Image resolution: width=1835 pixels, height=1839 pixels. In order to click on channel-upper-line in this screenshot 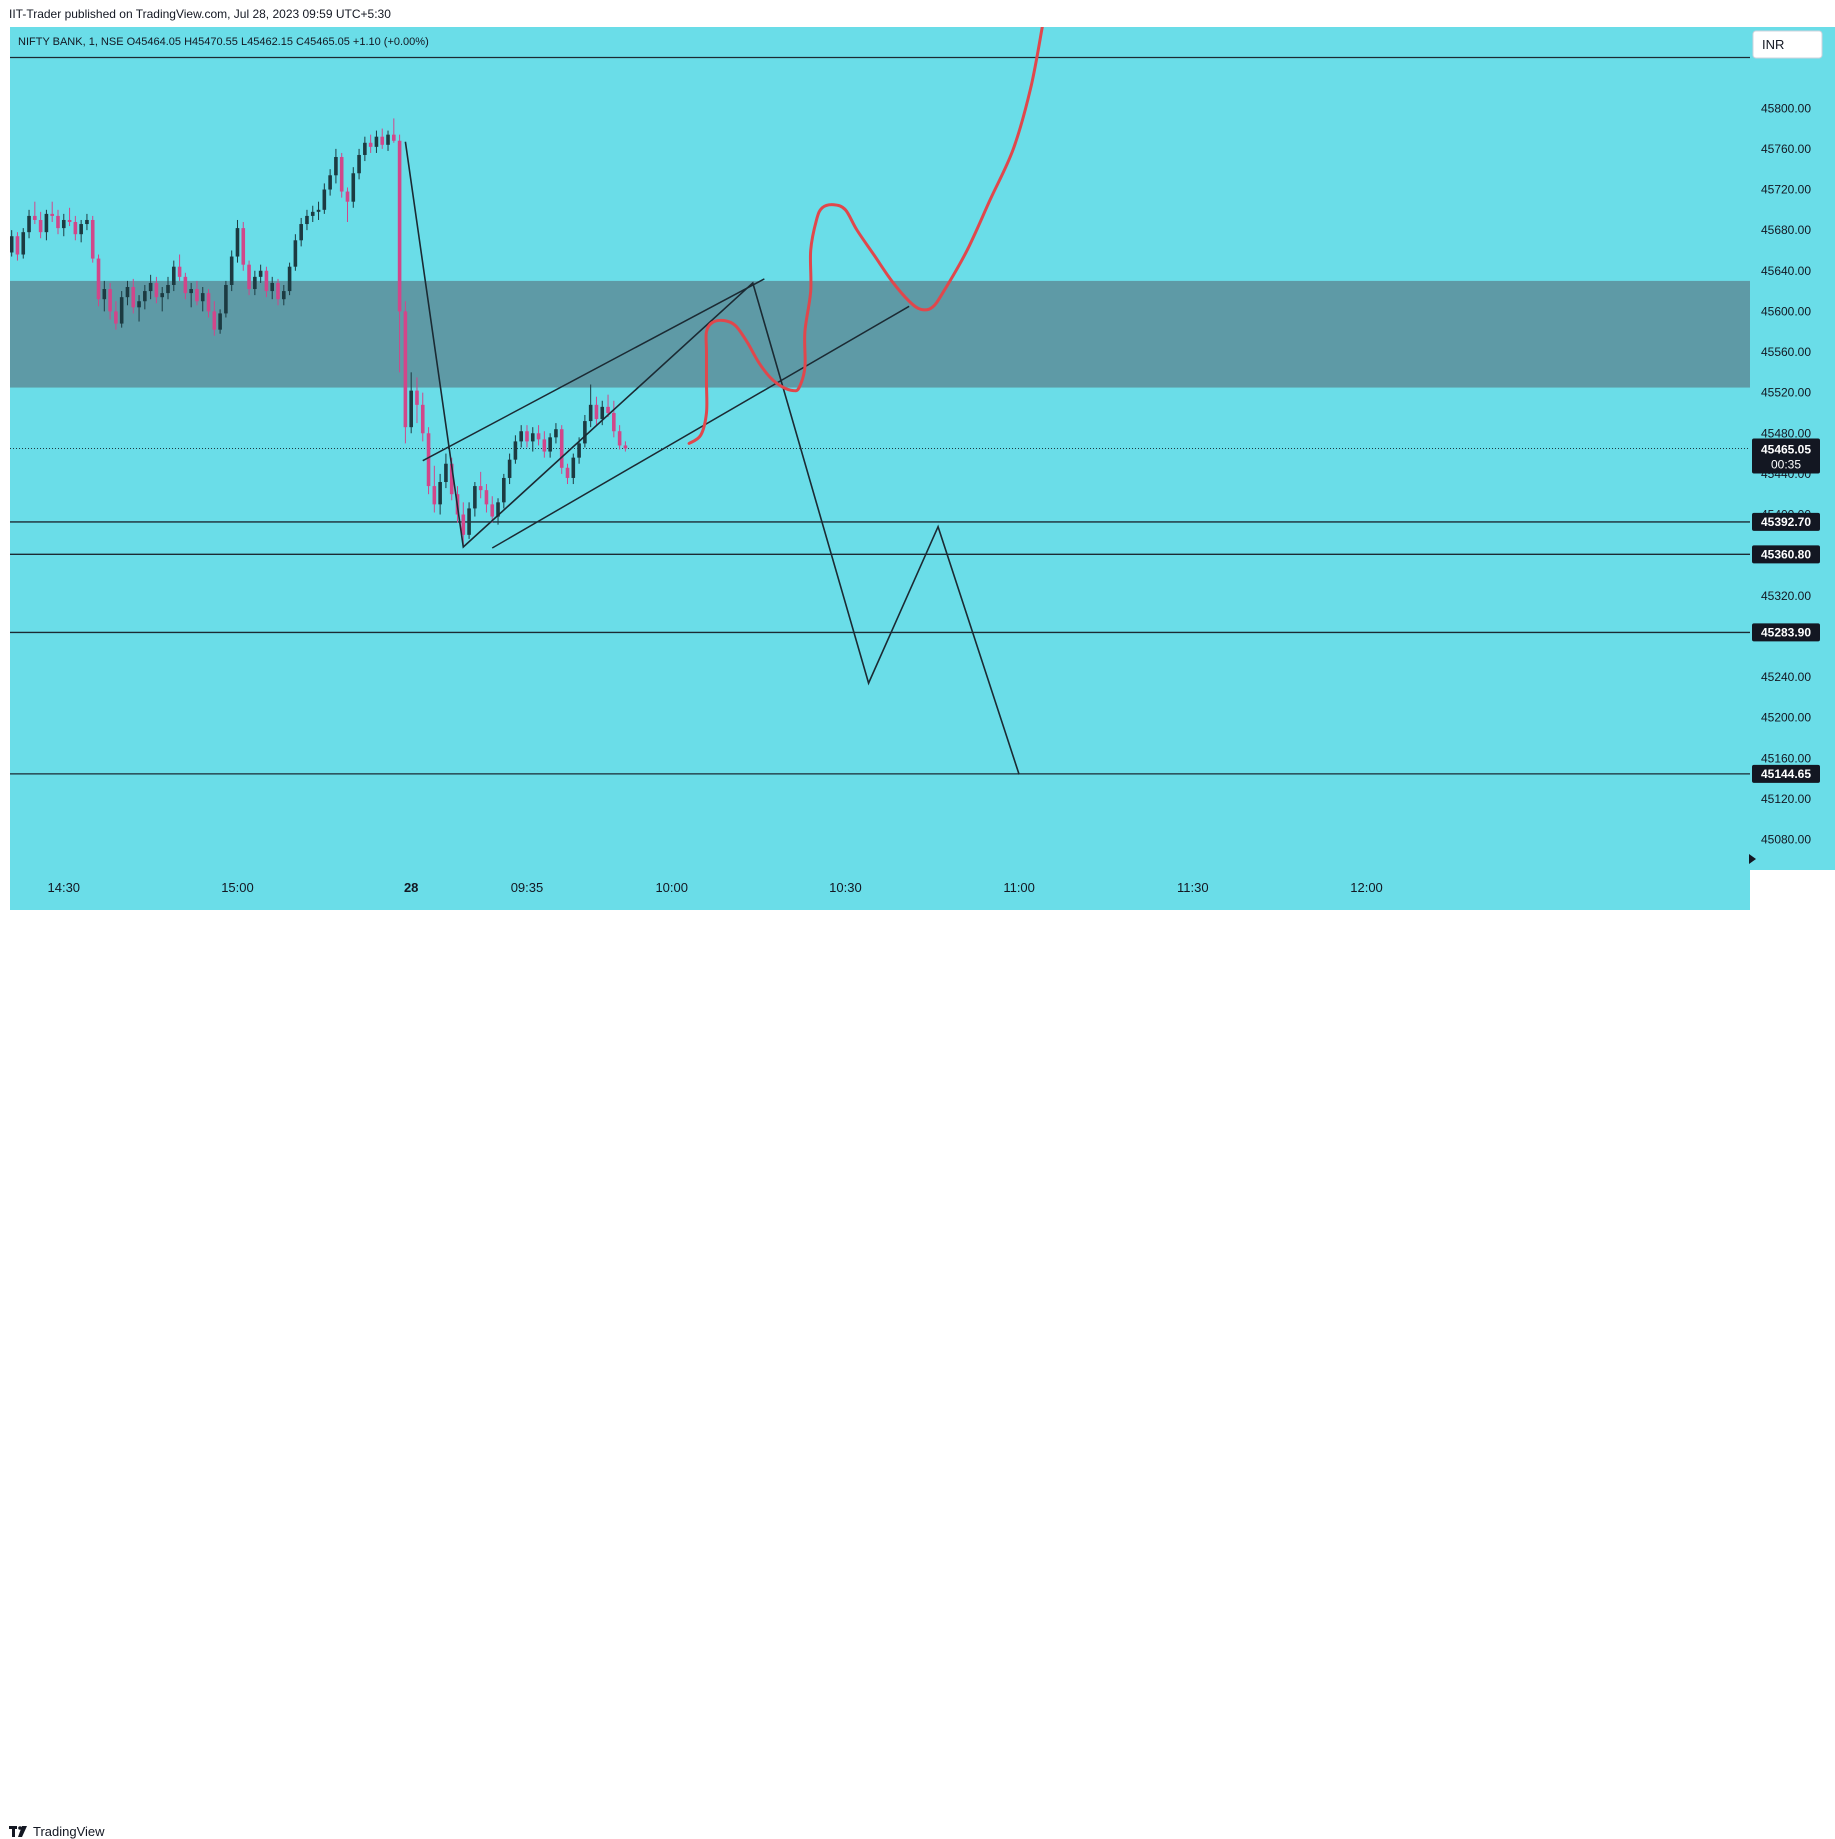, I will do `click(593, 370)`.